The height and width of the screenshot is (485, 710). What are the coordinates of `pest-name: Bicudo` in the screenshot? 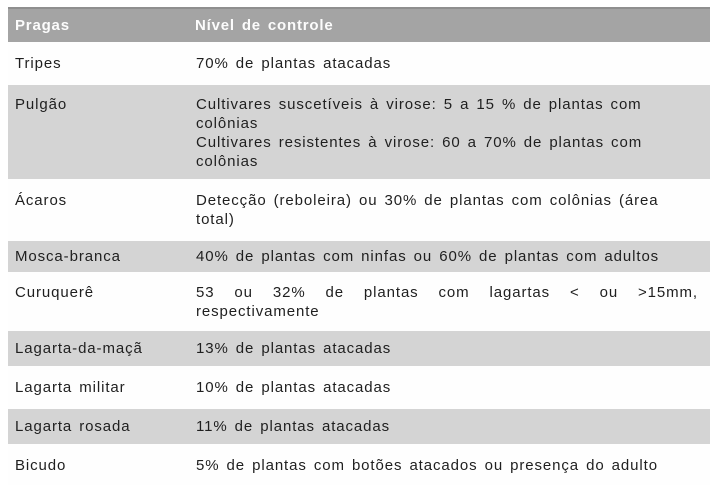 It's located at (41, 465).